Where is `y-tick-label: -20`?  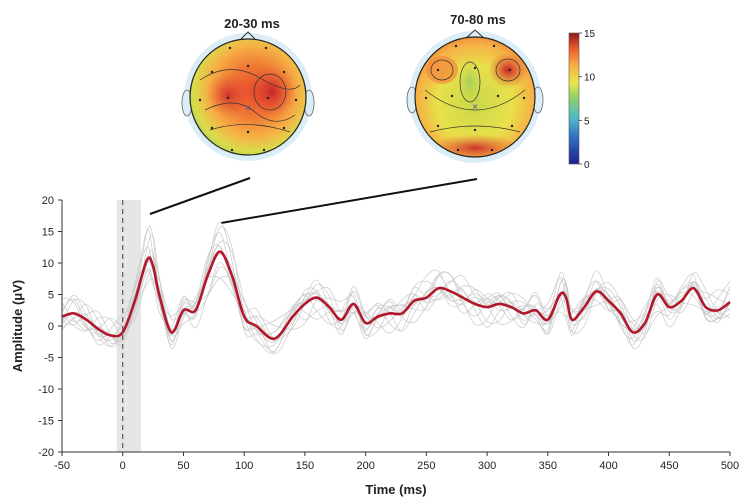 y-tick-label: -20 is located at coordinates (46, 453).